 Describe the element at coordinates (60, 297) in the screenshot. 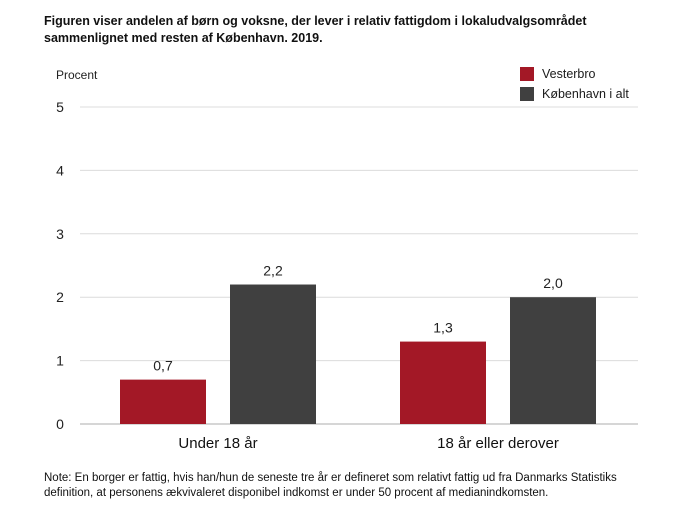

I see `y-tick-label: 2` at that location.